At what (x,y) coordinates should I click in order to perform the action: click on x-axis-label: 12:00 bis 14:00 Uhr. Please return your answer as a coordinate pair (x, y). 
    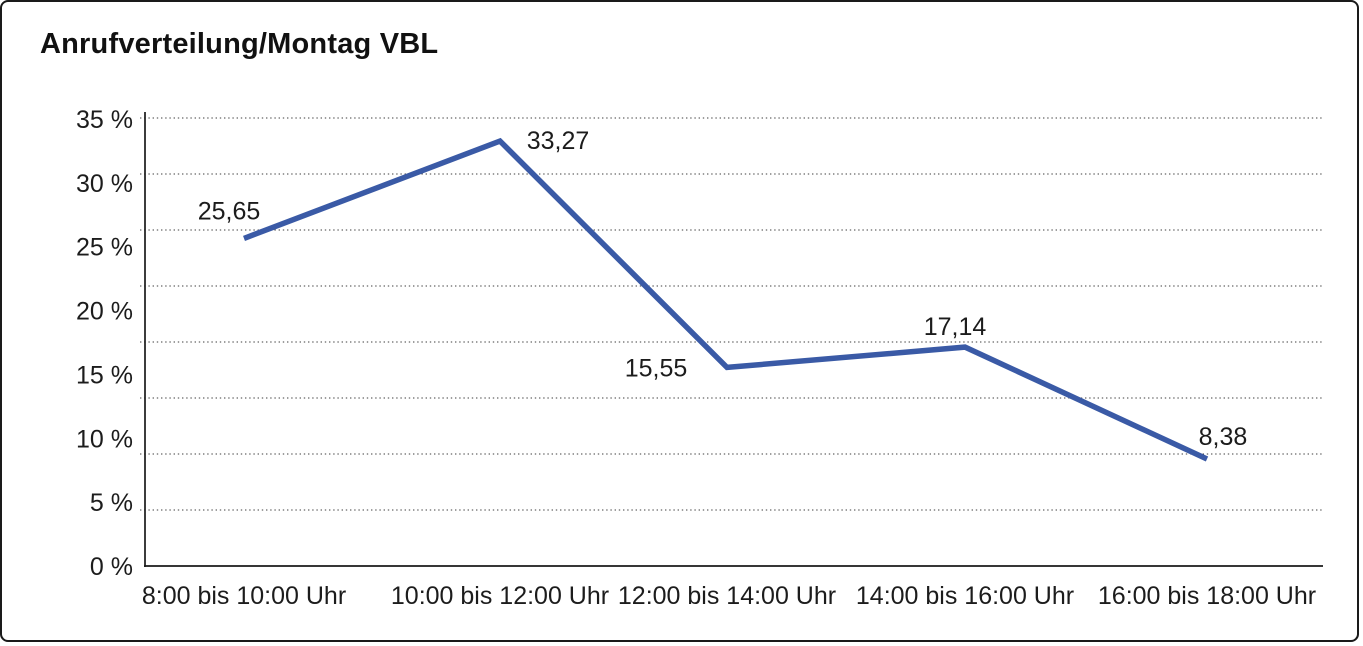
    Looking at the image, I should click on (727, 596).